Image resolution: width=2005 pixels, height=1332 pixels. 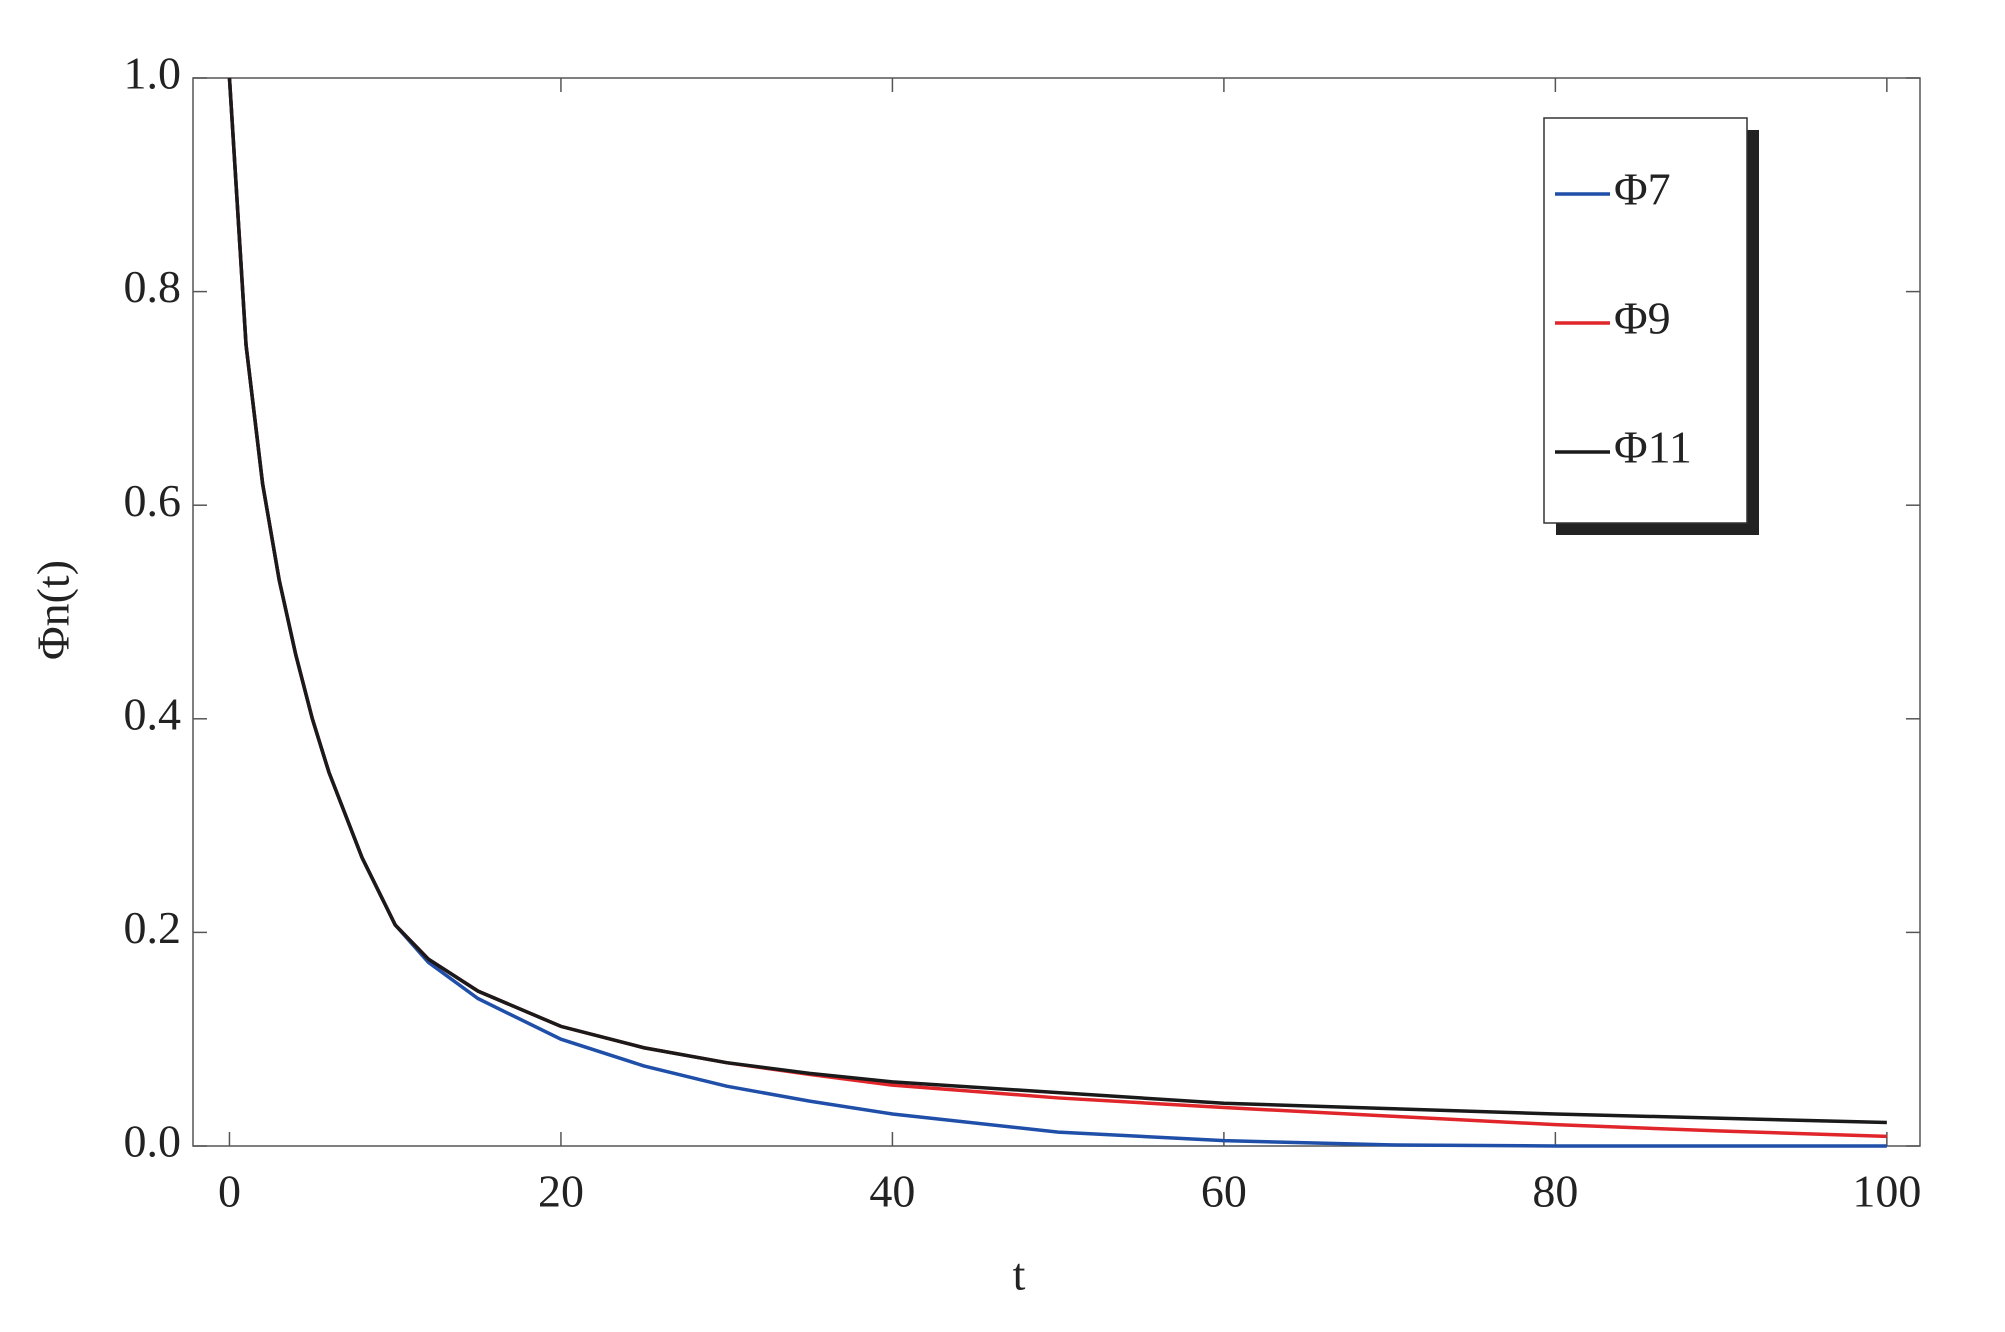 What do you see at coordinates (1555, 1191) in the screenshot?
I see `x-tick-label: 80` at bounding box center [1555, 1191].